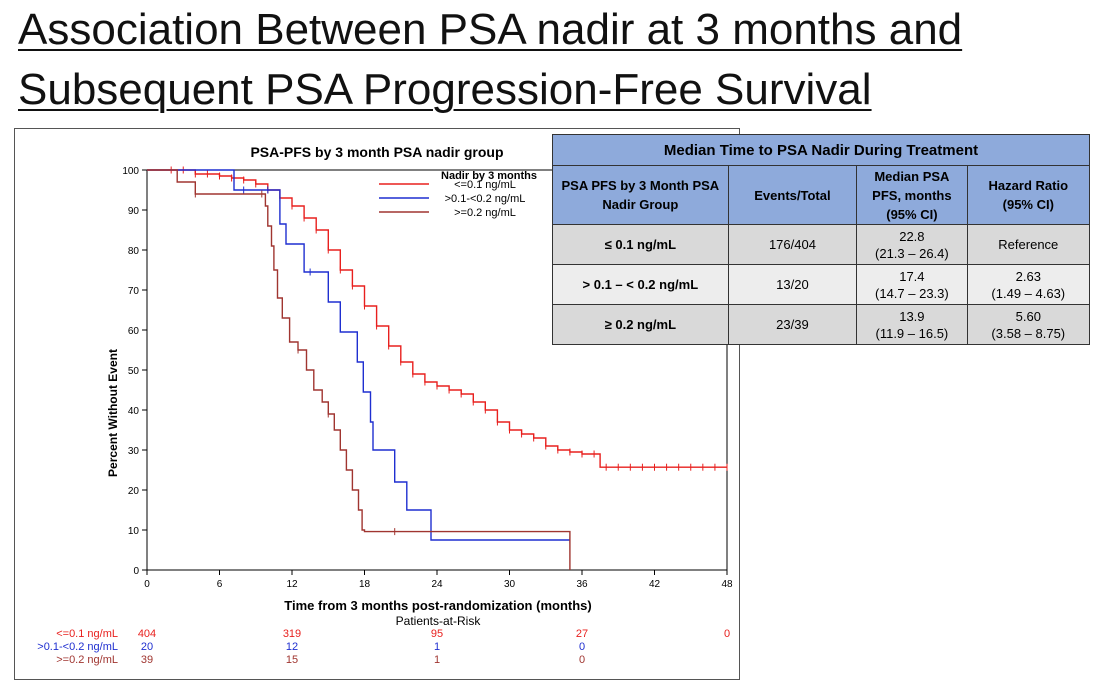  Describe the element at coordinates (136, 571) in the screenshot. I see `y-tick-label: 0` at that location.